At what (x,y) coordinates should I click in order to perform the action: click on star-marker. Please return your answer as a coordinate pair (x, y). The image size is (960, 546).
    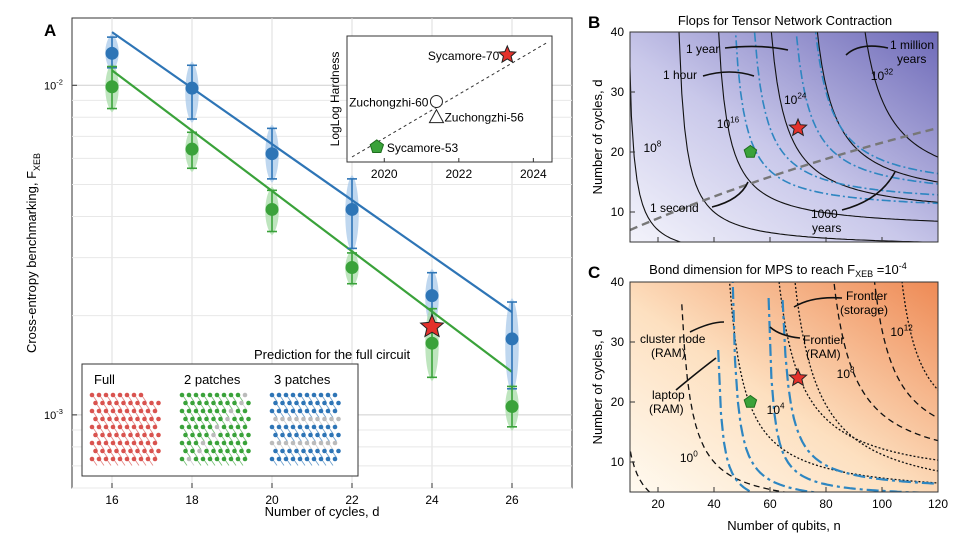
    Looking at the image, I should click on (798, 127).